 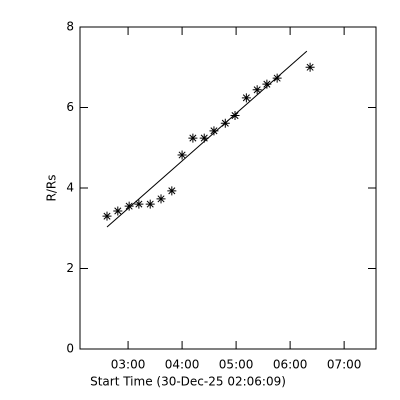 I want to click on x-tick-label: 07:00, so click(x=344, y=365).